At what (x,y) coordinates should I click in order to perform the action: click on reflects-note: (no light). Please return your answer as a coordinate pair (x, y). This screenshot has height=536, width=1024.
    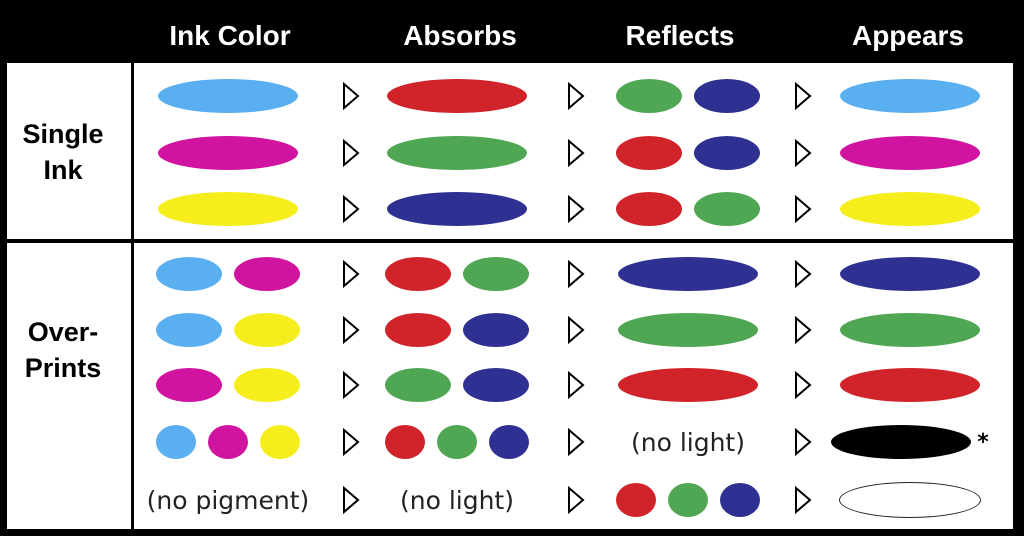
    Looking at the image, I should click on (687, 442).